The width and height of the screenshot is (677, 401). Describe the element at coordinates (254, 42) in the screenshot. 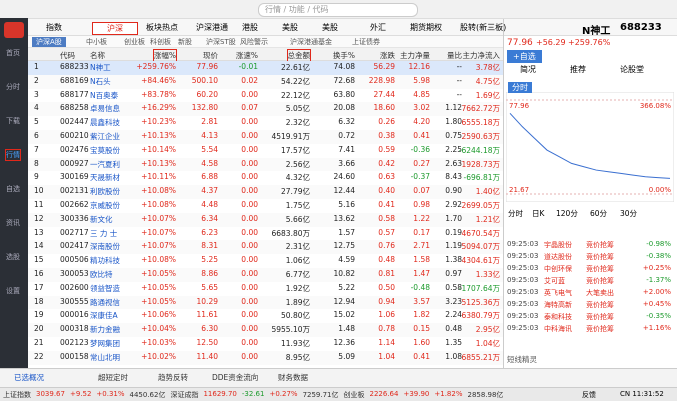

I see `filter-tab: 风险警示` at that location.